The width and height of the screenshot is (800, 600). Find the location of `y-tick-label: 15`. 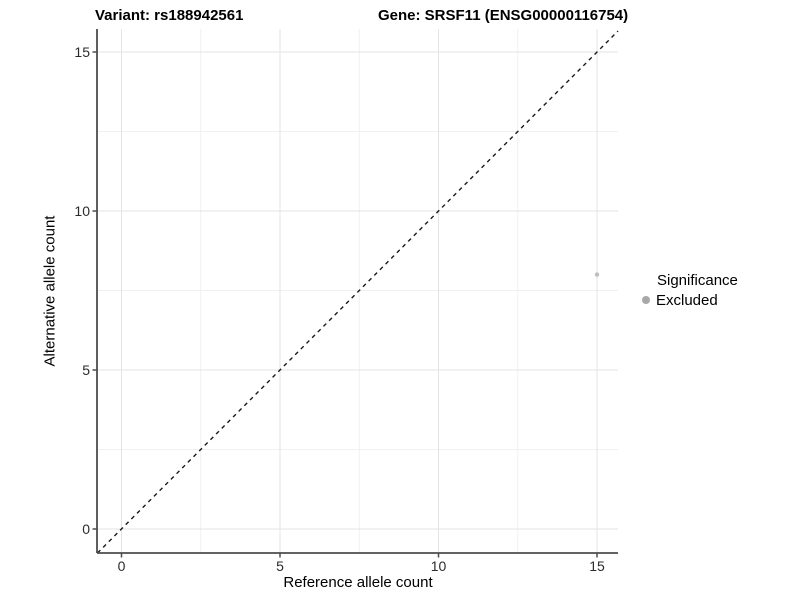

y-tick-label: 15 is located at coordinates (82, 52).